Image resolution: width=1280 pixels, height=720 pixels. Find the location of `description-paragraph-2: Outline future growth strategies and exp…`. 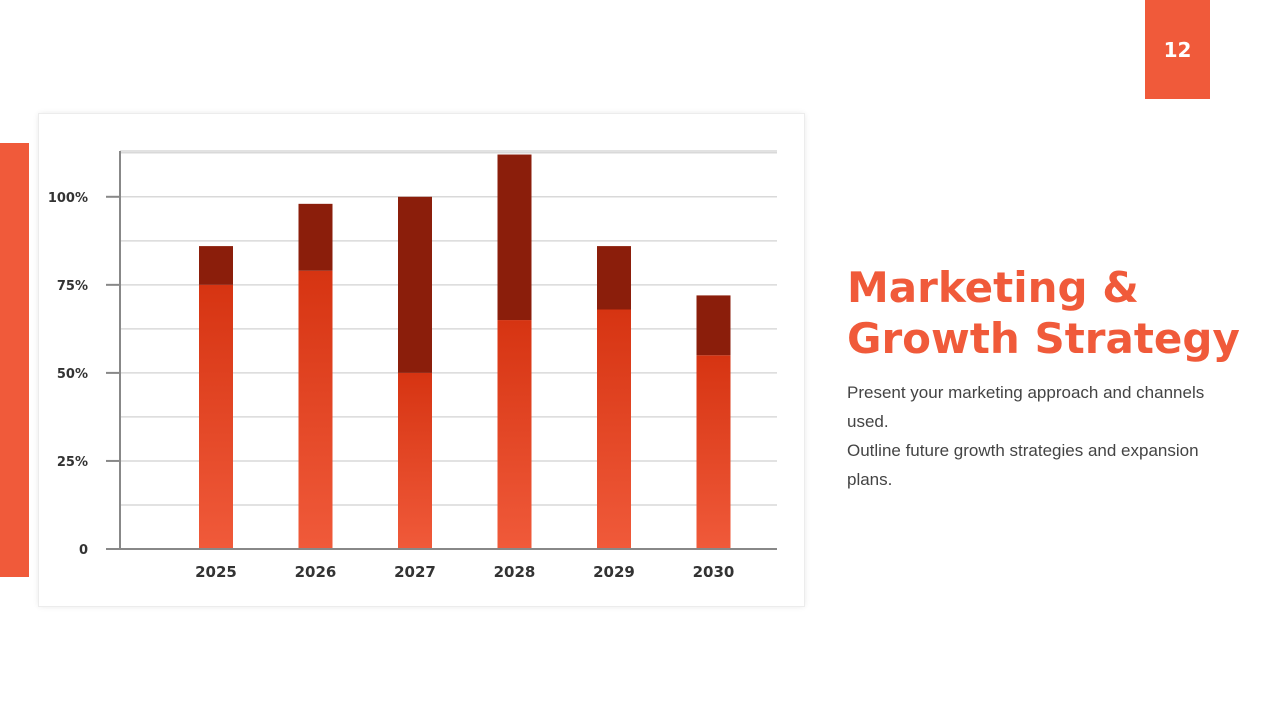

description-paragraph-2: Outline future growth strategies and exp… is located at coordinates (1023, 465).